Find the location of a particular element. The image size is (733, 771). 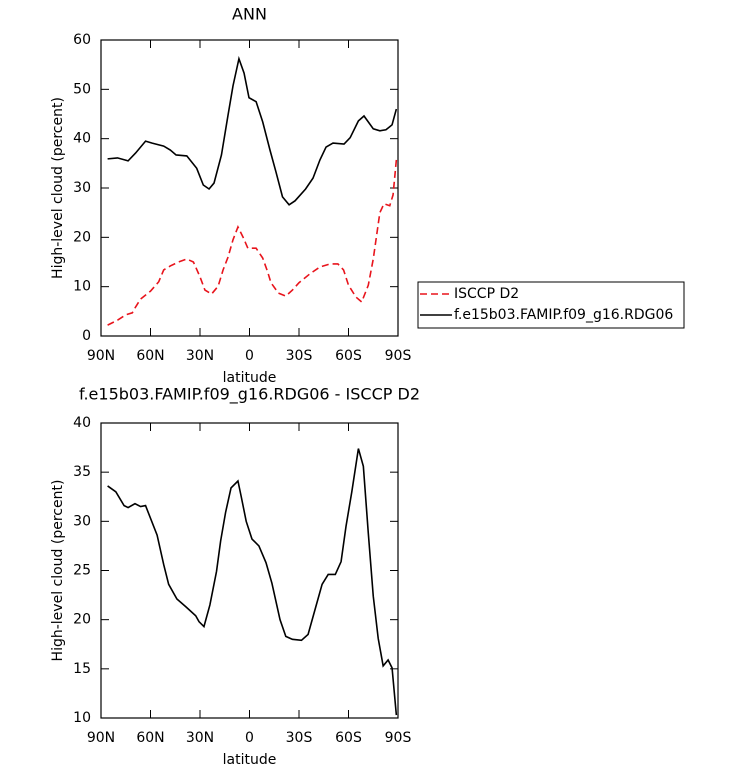

legend-box is located at coordinates (551, 305).